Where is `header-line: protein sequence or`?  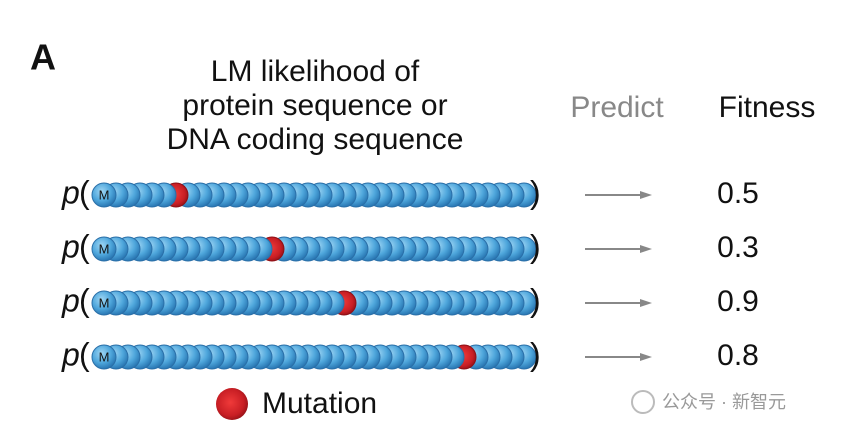
header-line: protein sequence or is located at coordinates (314, 105).